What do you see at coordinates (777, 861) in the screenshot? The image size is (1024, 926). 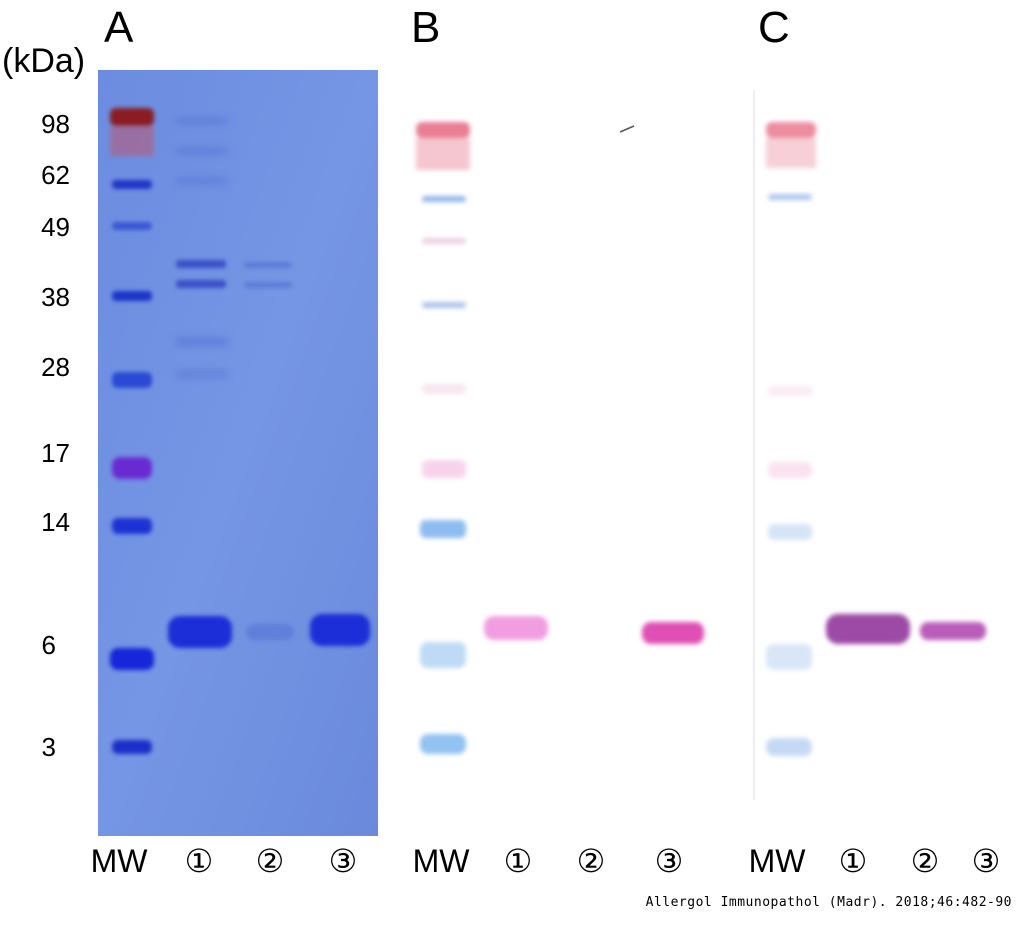 I see `panel-c-lane-mw: MW` at bounding box center [777, 861].